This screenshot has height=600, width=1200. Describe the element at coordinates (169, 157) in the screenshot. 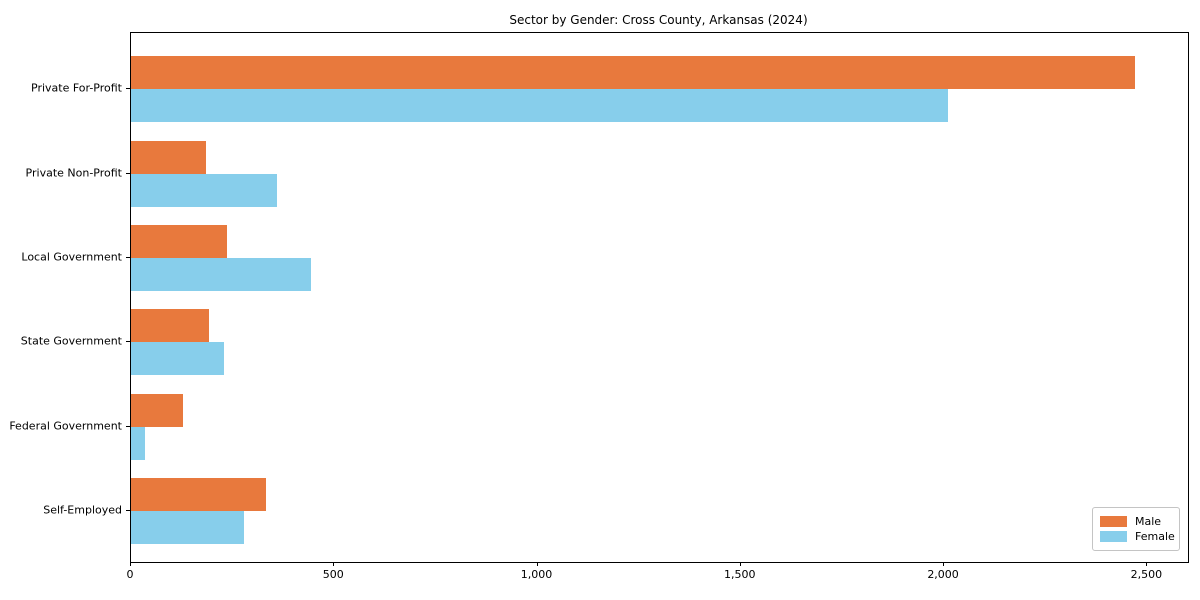

I see `bar-male-private-non-profit` at that location.